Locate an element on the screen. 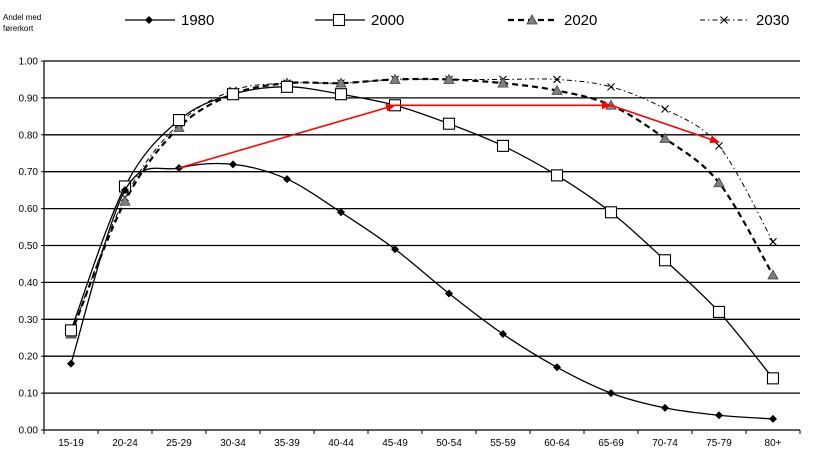  x-tick-40-44: 40-44 is located at coordinates (341, 443).